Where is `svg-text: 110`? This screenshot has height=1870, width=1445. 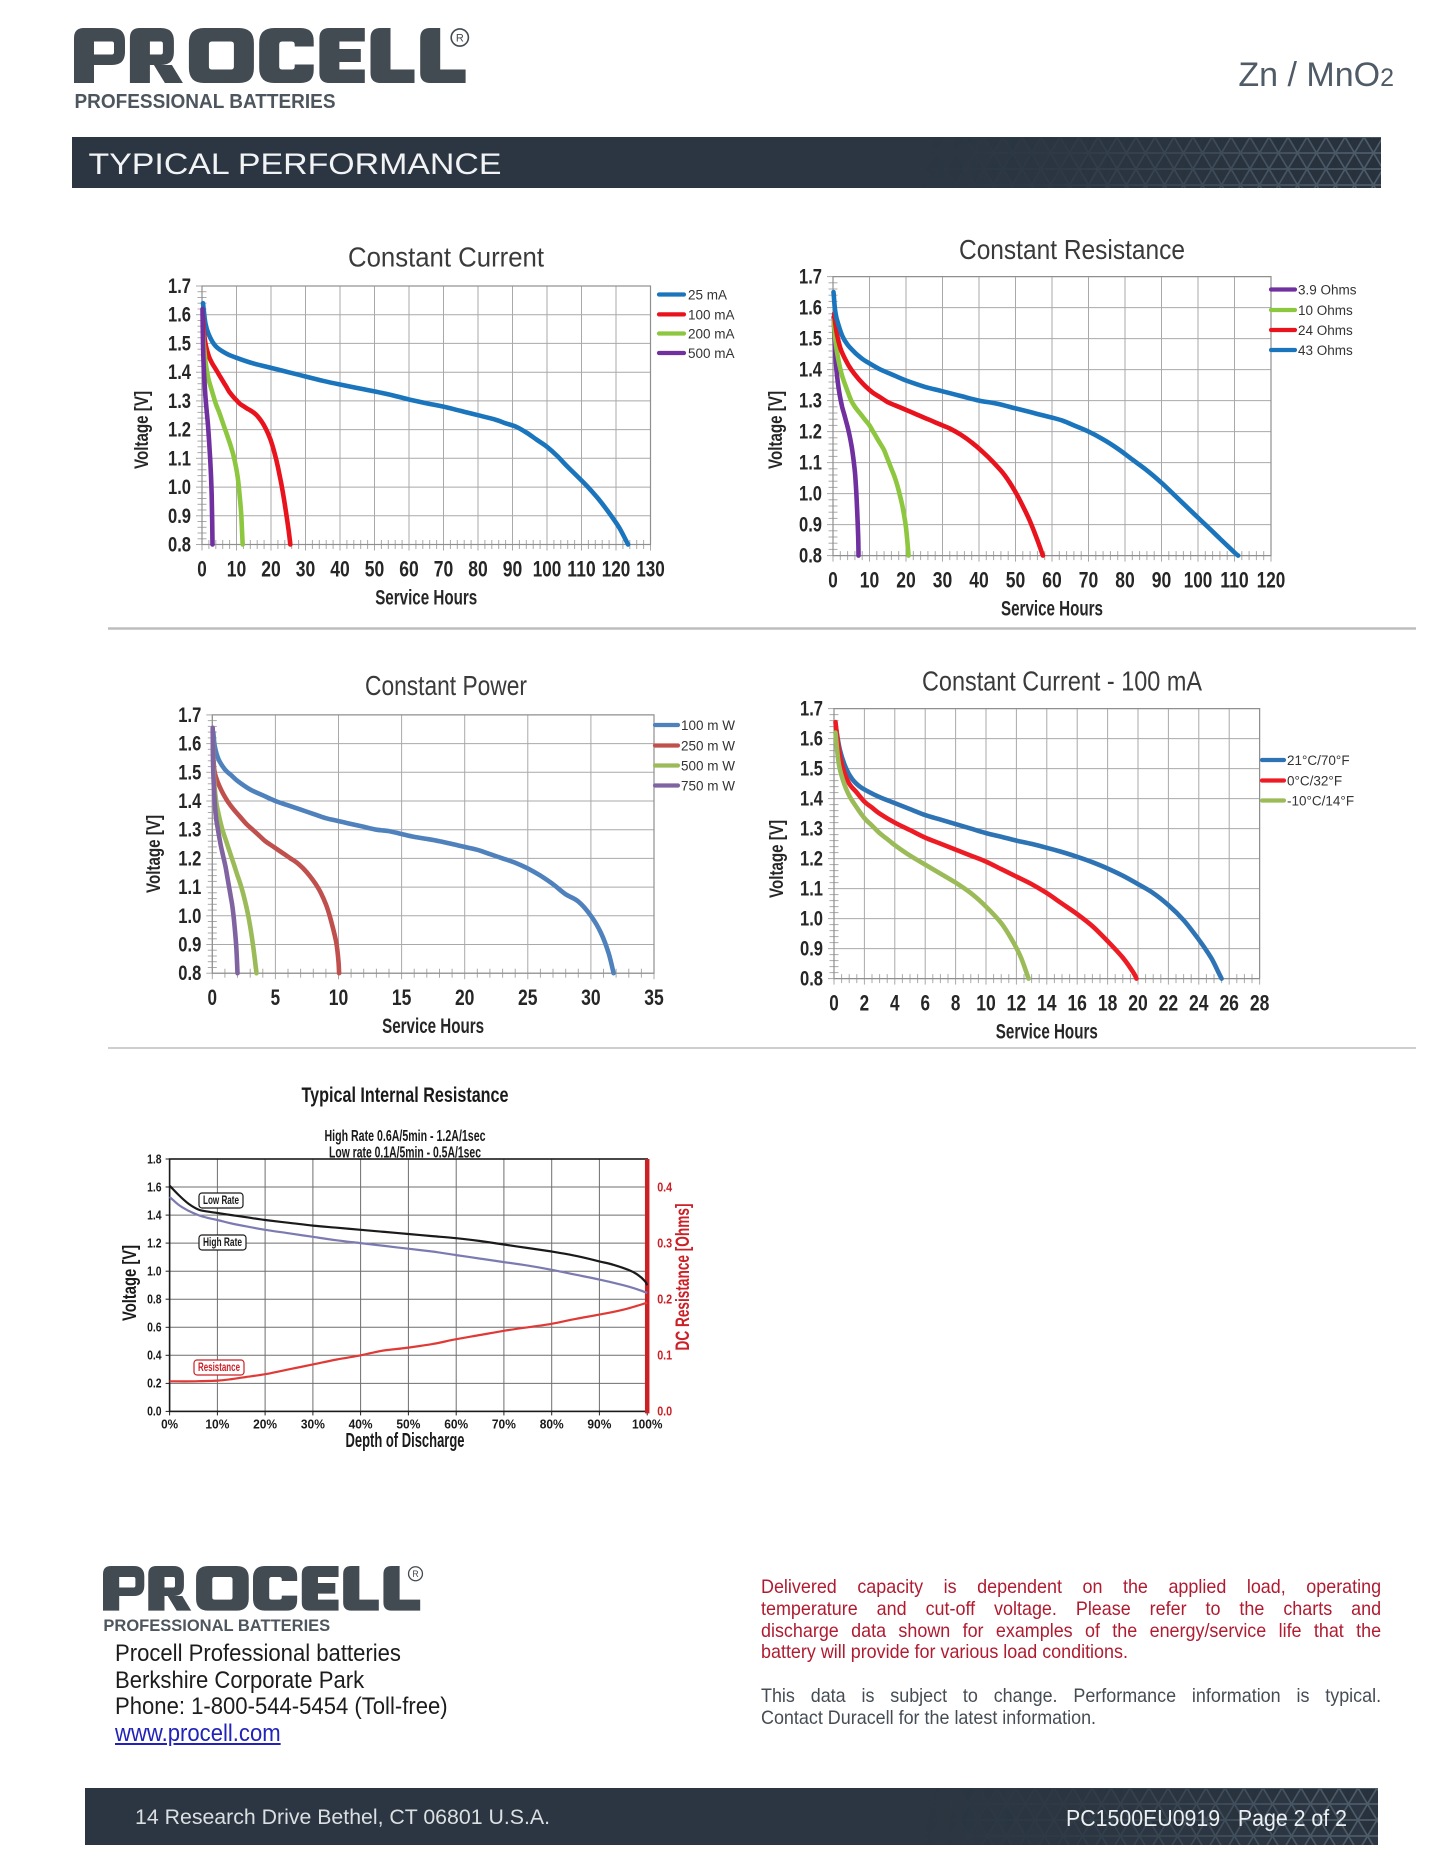
svg-text: 110 is located at coordinates (581, 569).